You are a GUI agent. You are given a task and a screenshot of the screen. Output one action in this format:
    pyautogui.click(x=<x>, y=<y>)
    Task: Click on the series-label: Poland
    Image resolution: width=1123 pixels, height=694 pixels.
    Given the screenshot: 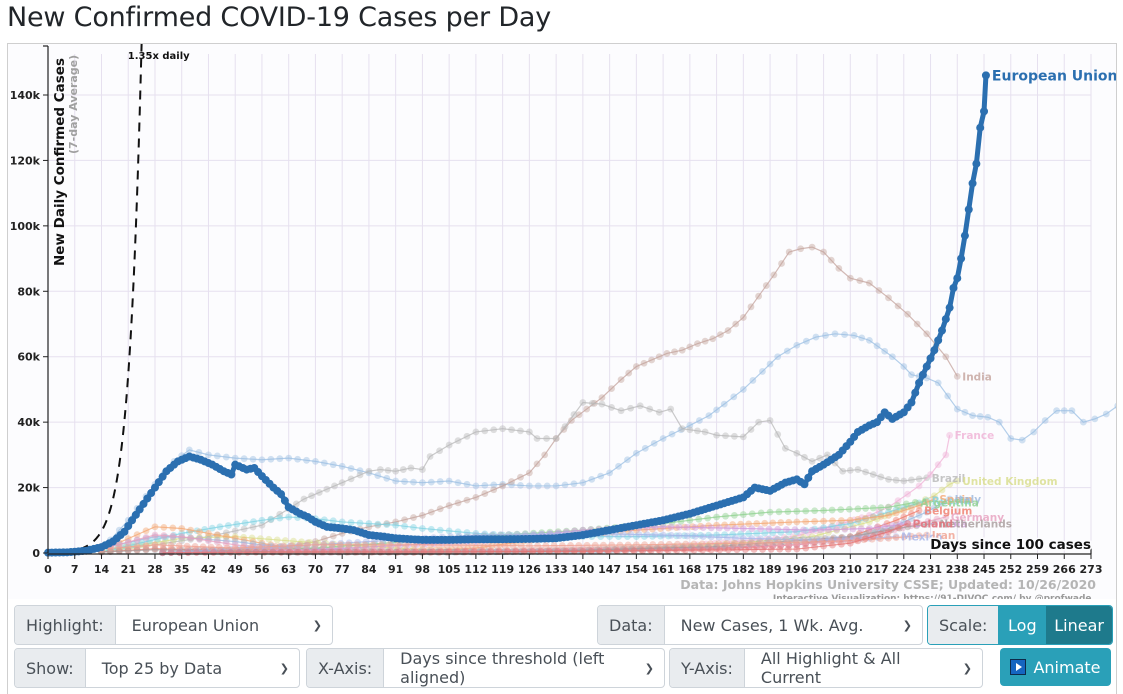 What is the action you would take?
    pyautogui.click(x=933, y=525)
    